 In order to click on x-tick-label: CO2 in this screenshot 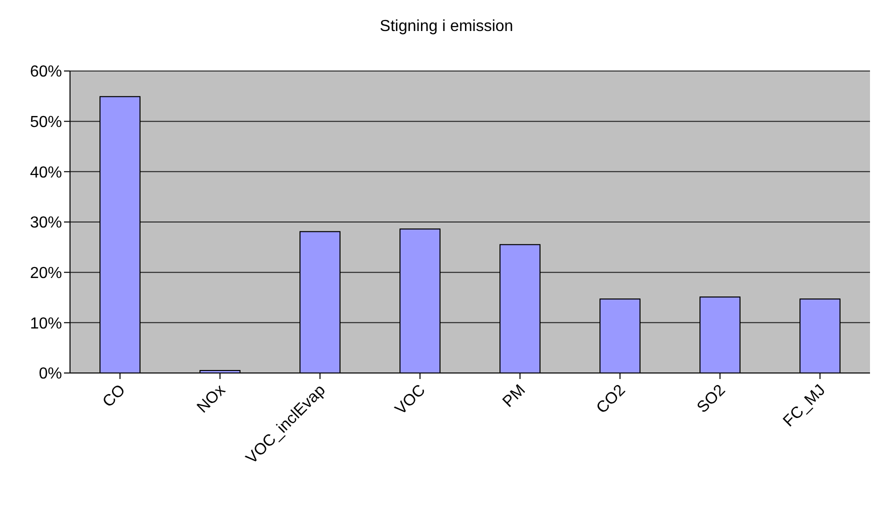, I will do `click(611, 400)`.